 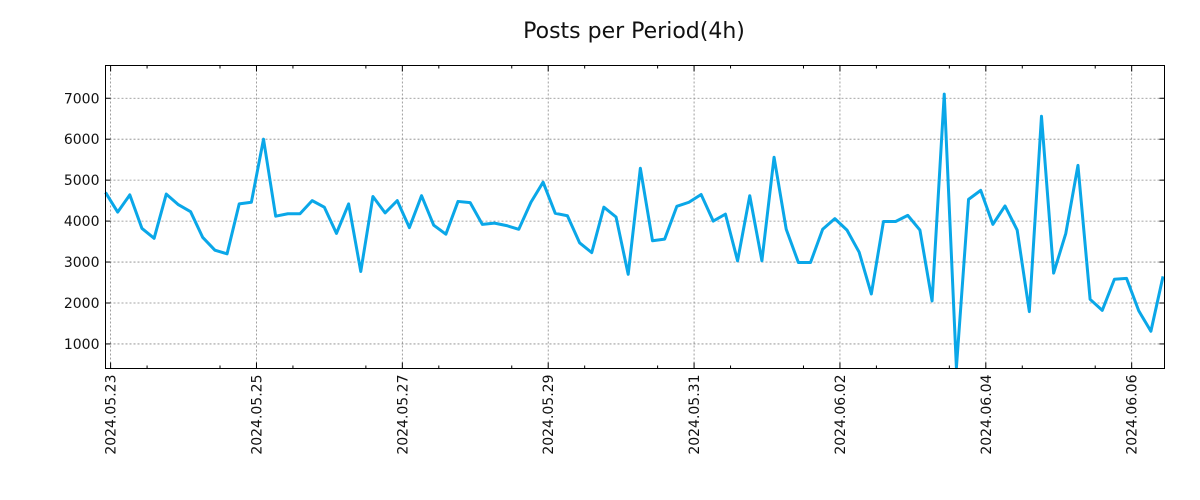 I want to click on y-tick-label: 5000, so click(x=82, y=181).